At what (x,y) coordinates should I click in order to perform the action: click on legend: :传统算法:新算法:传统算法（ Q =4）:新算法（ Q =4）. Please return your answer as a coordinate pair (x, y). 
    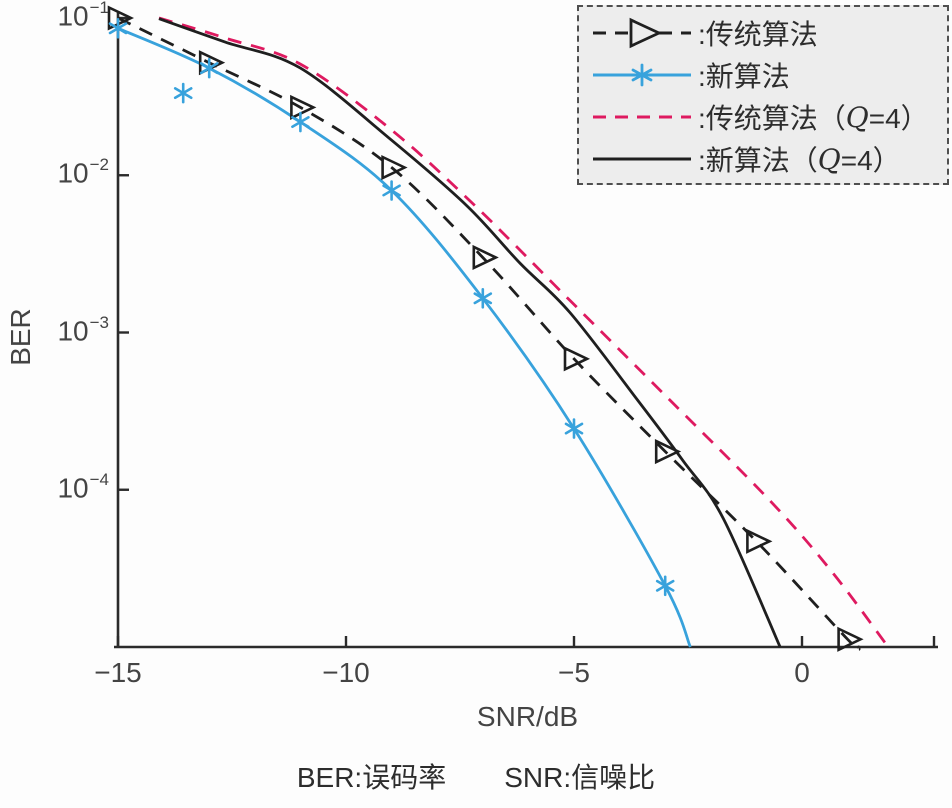
    Looking at the image, I should click on (763, 95).